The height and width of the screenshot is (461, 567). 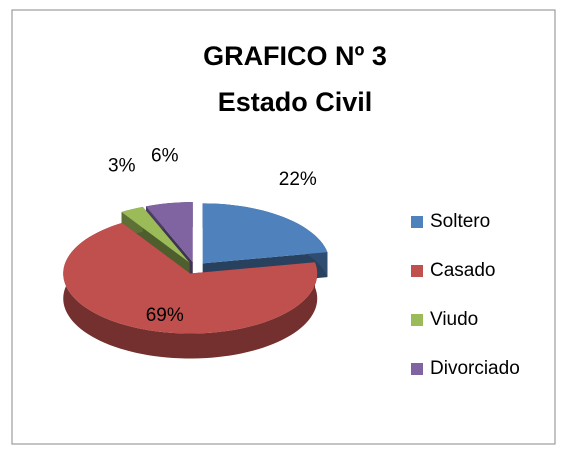 I want to click on legend-label: Viudo, so click(x=454, y=319).